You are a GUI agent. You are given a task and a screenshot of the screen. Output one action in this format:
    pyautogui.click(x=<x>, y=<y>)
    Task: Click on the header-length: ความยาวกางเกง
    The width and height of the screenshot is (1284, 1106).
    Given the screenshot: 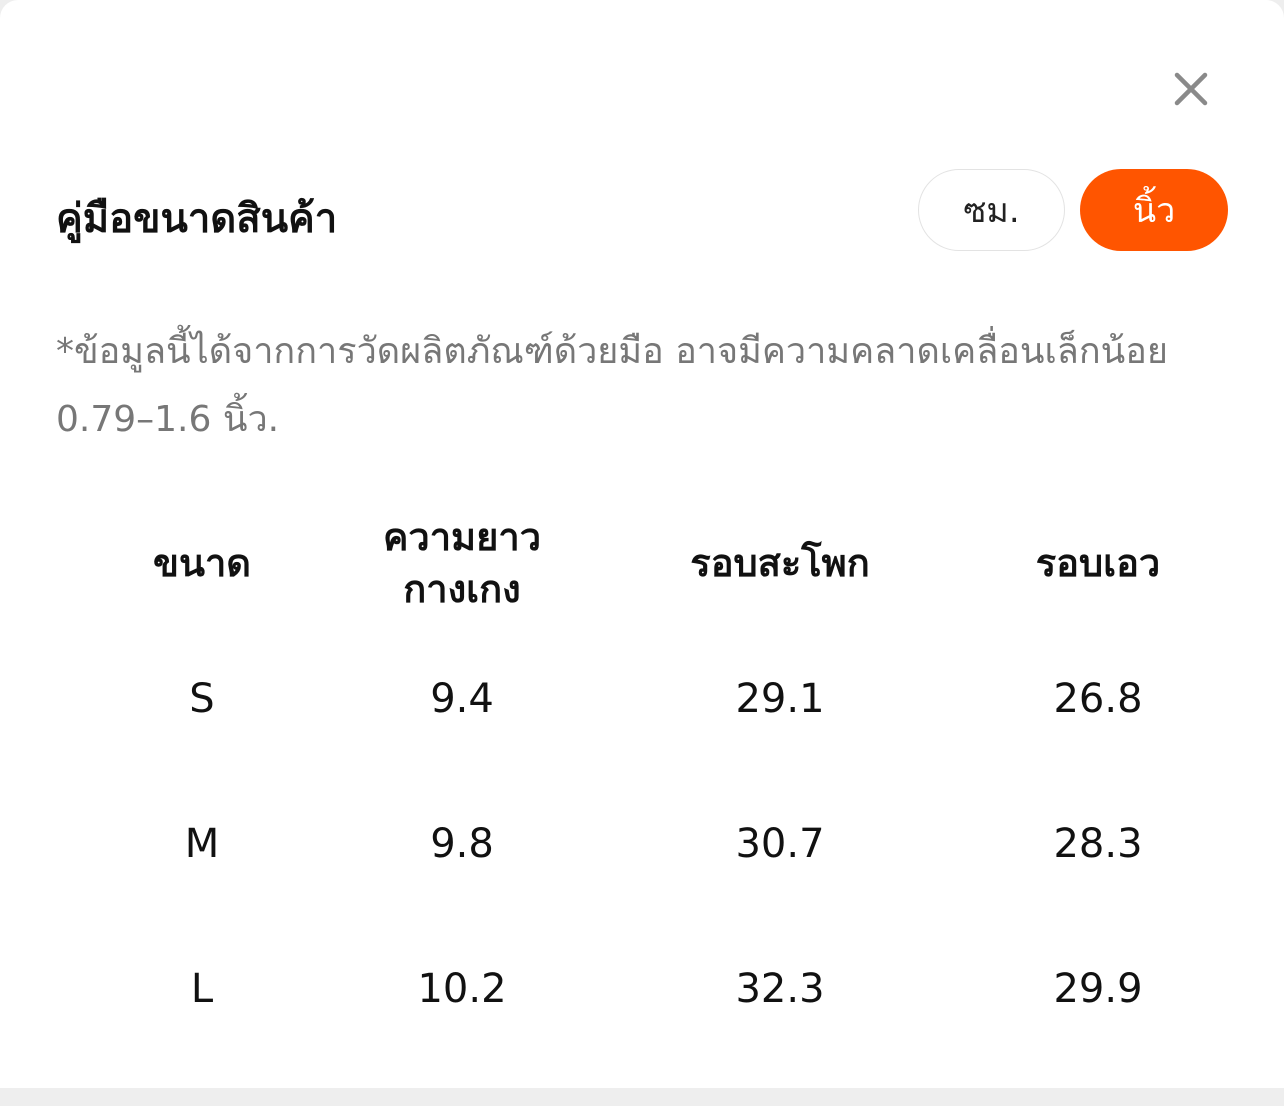 What is the action you would take?
    pyautogui.click(x=462, y=563)
    